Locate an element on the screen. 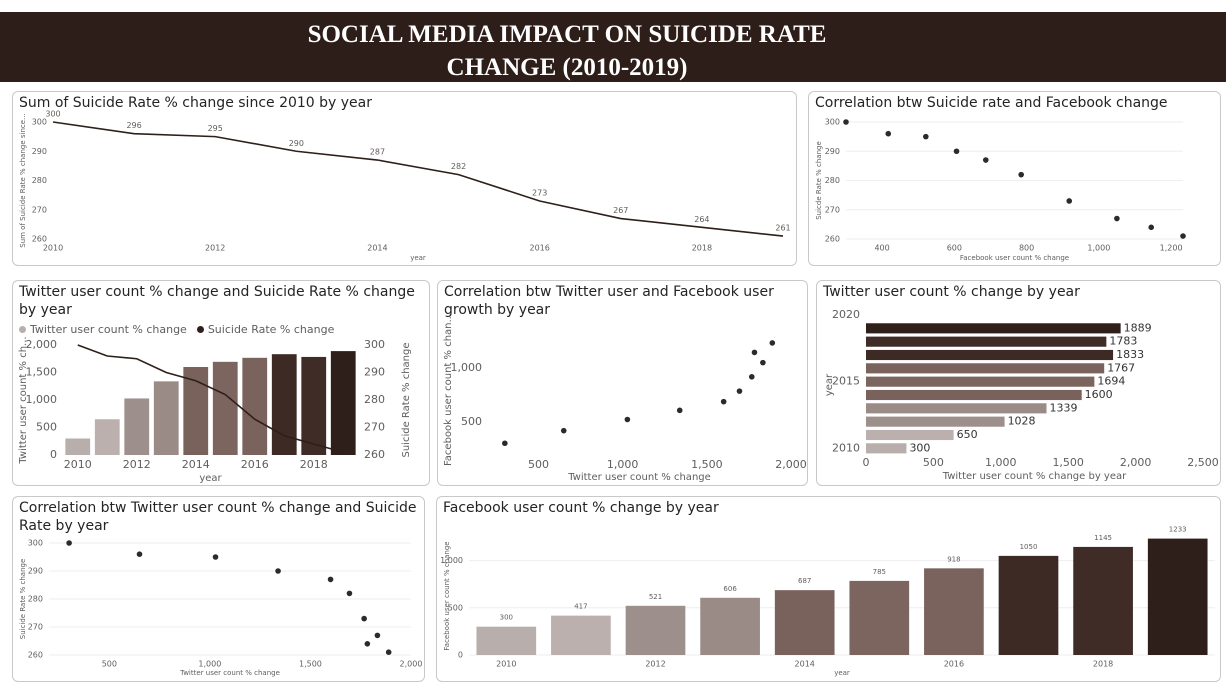  data-label: 267 is located at coordinates (620, 210).